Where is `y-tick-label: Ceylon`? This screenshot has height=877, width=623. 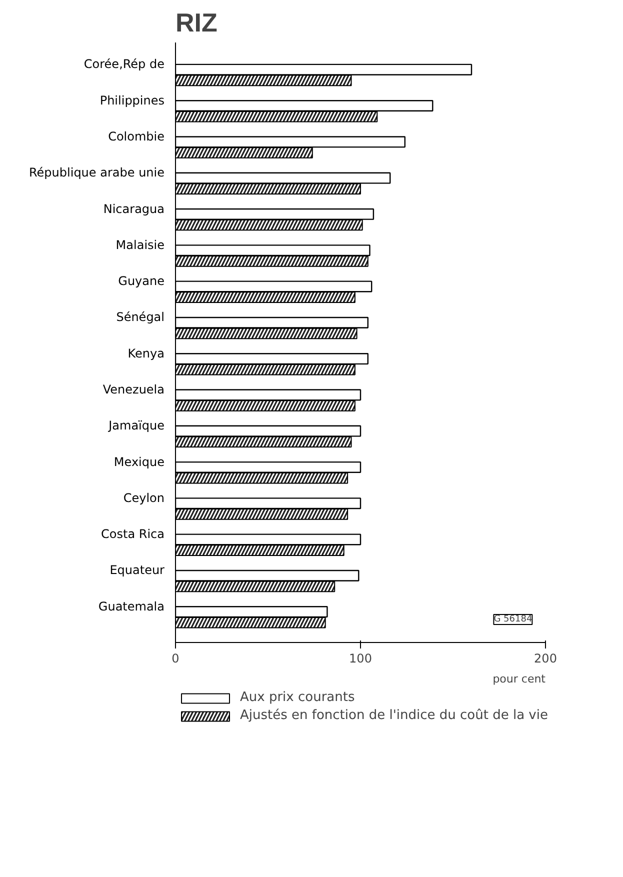
y-tick-label: Ceylon is located at coordinates (144, 497).